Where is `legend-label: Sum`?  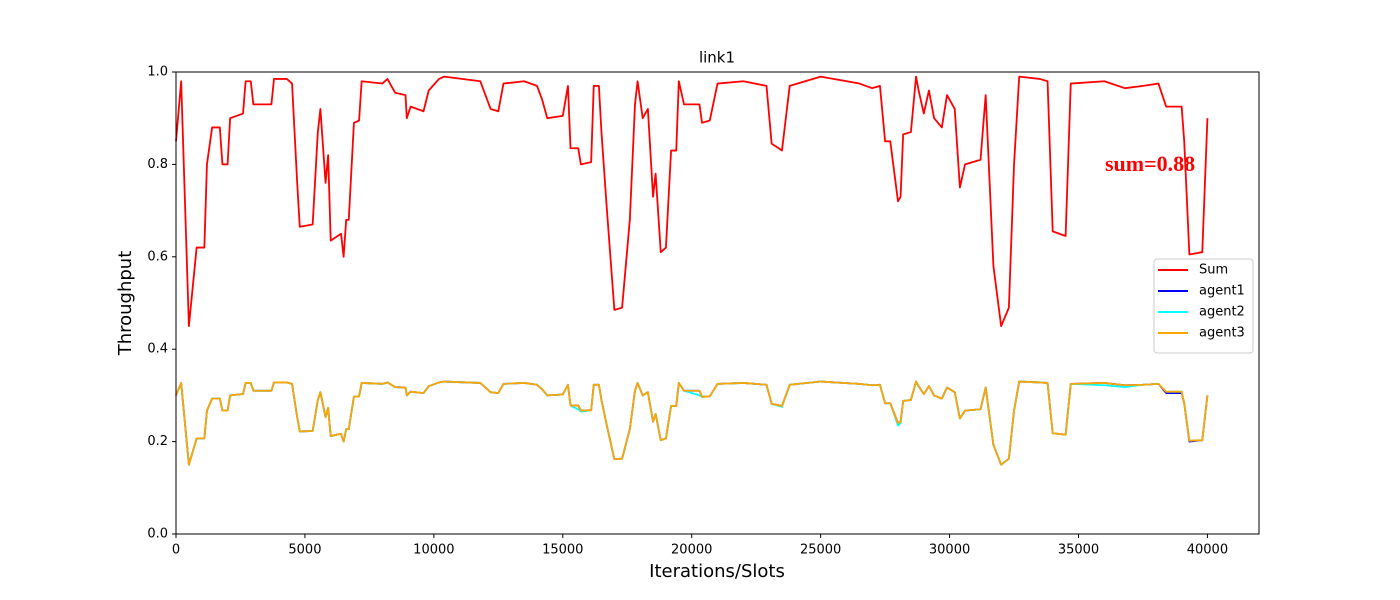 legend-label: Sum is located at coordinates (1213, 270).